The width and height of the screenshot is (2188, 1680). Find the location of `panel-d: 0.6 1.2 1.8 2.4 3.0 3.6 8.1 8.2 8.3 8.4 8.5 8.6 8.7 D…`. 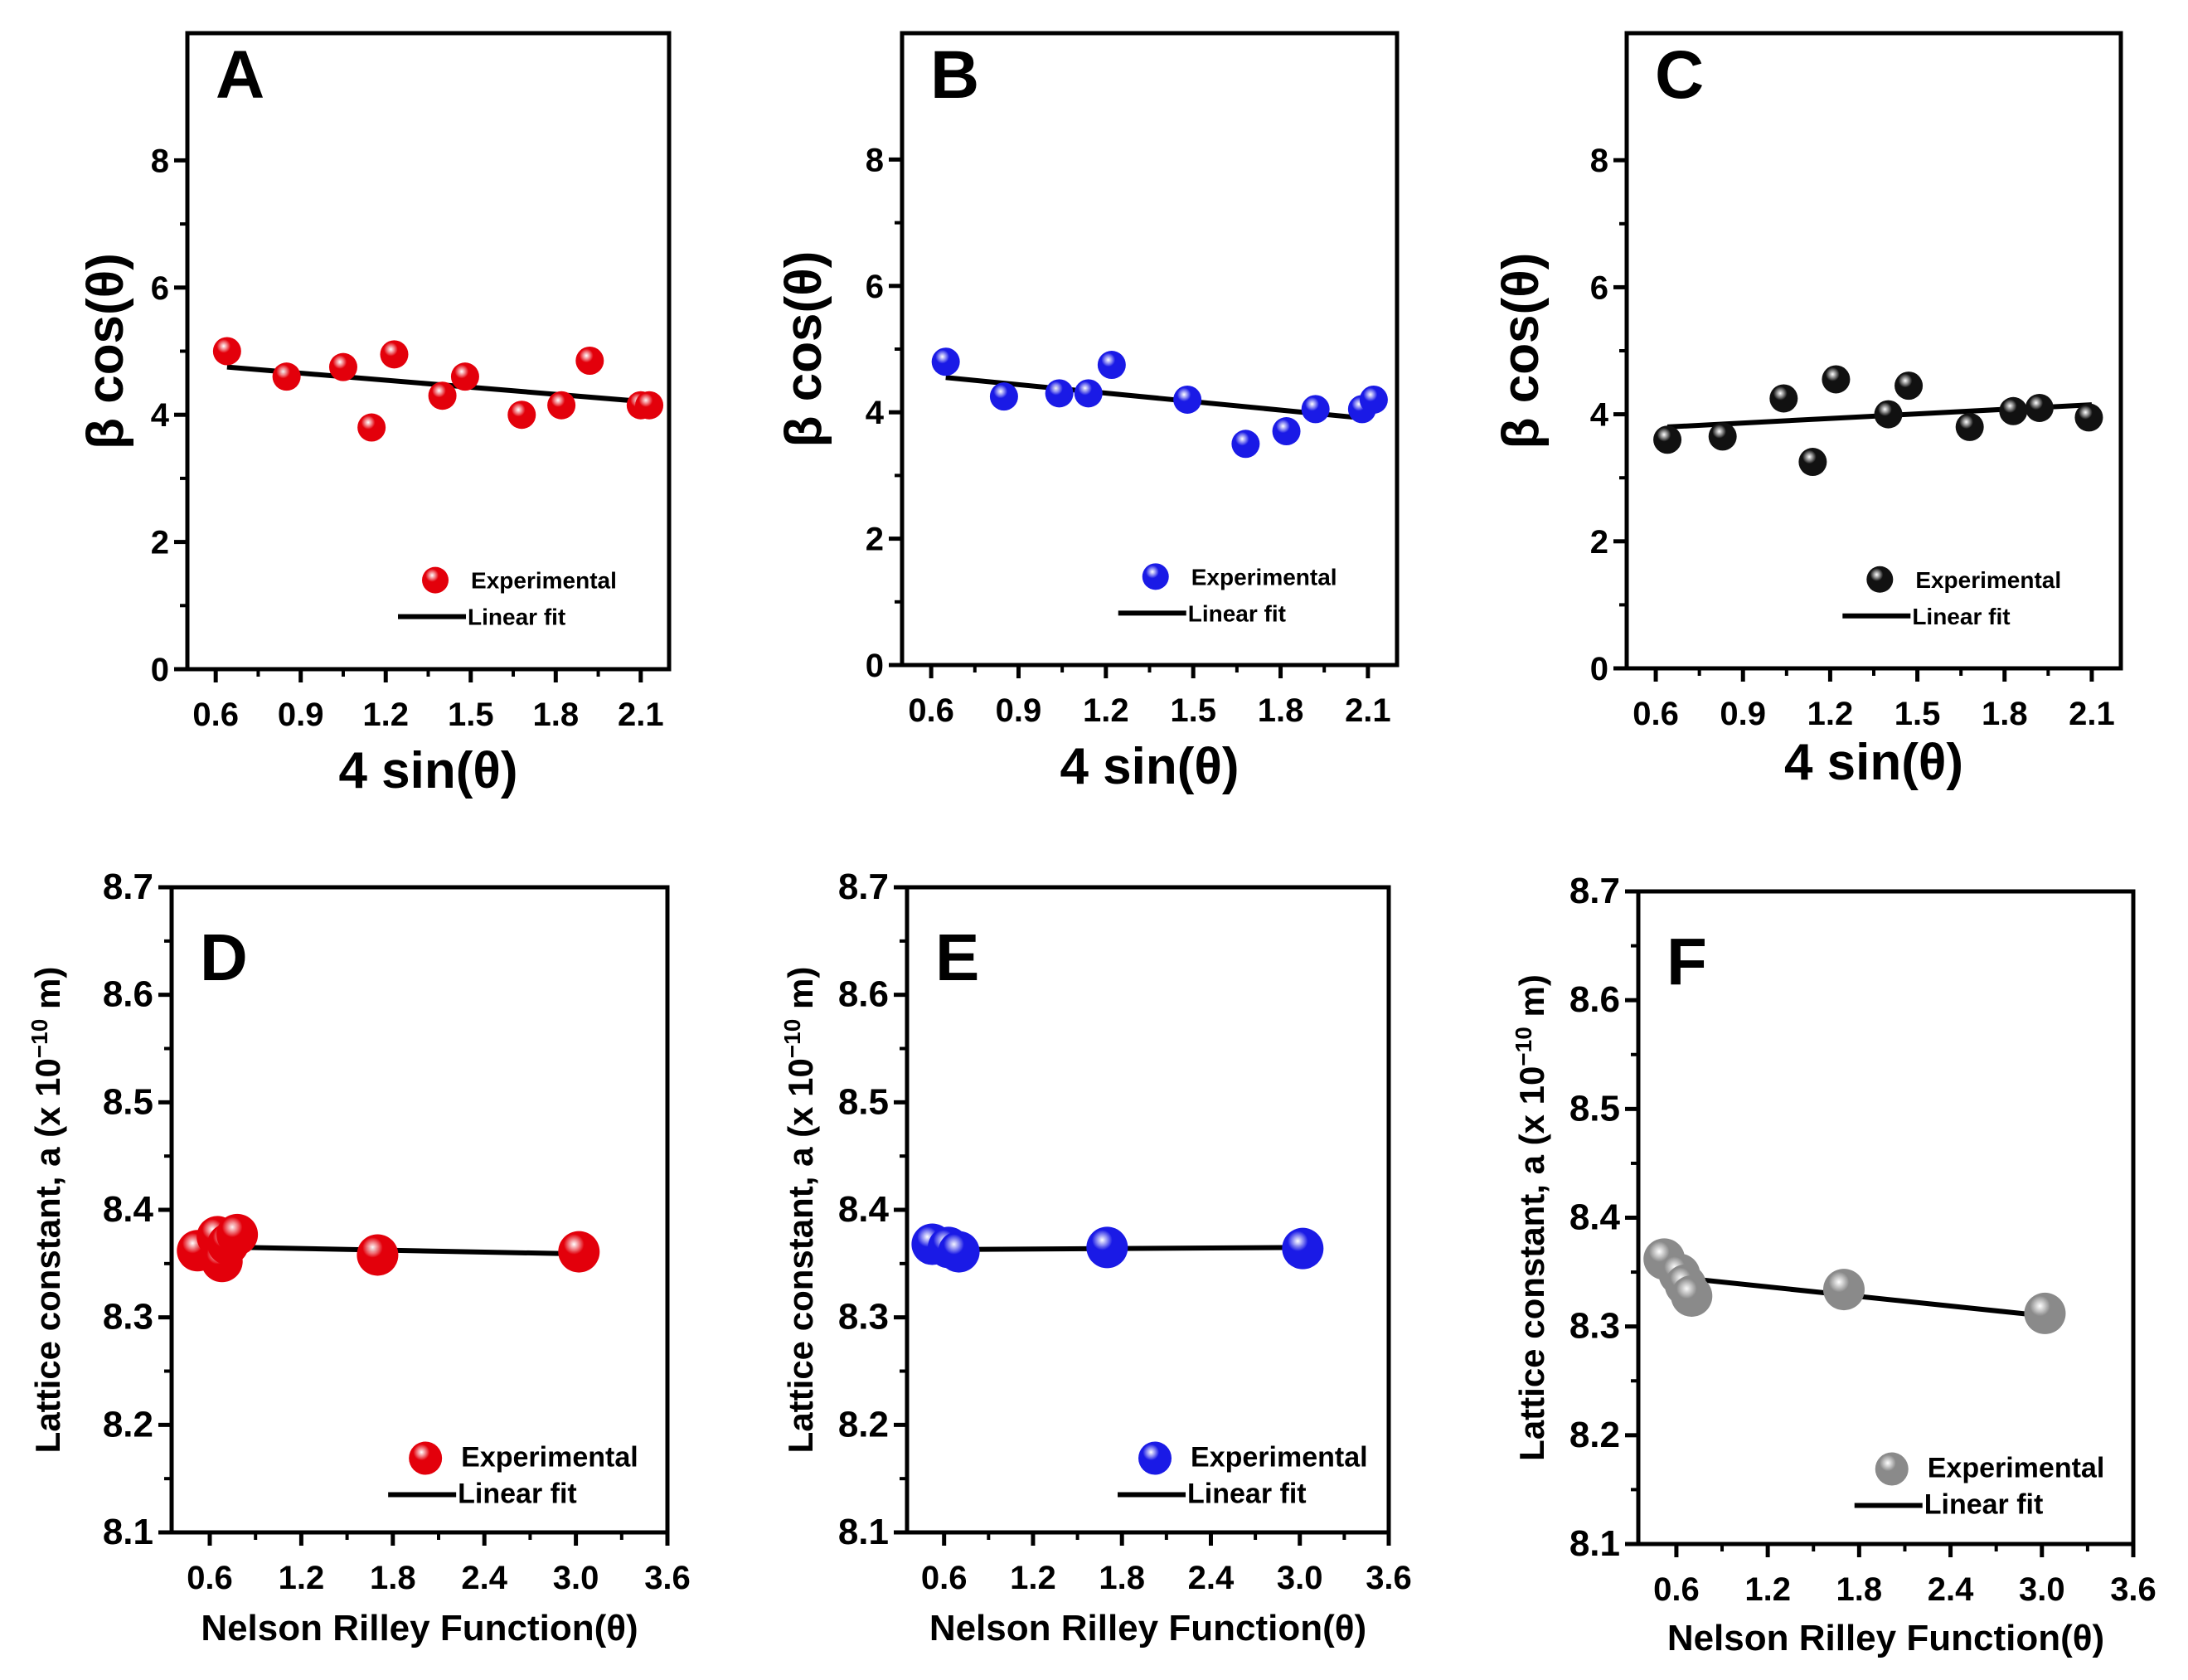

panel-d: 0.6 1.2 1.8 2.4 3.0 3.6 8.1 8.2 8.3 8.4 8.5 8.6 8.7 D… is located at coordinates (359, 1257).